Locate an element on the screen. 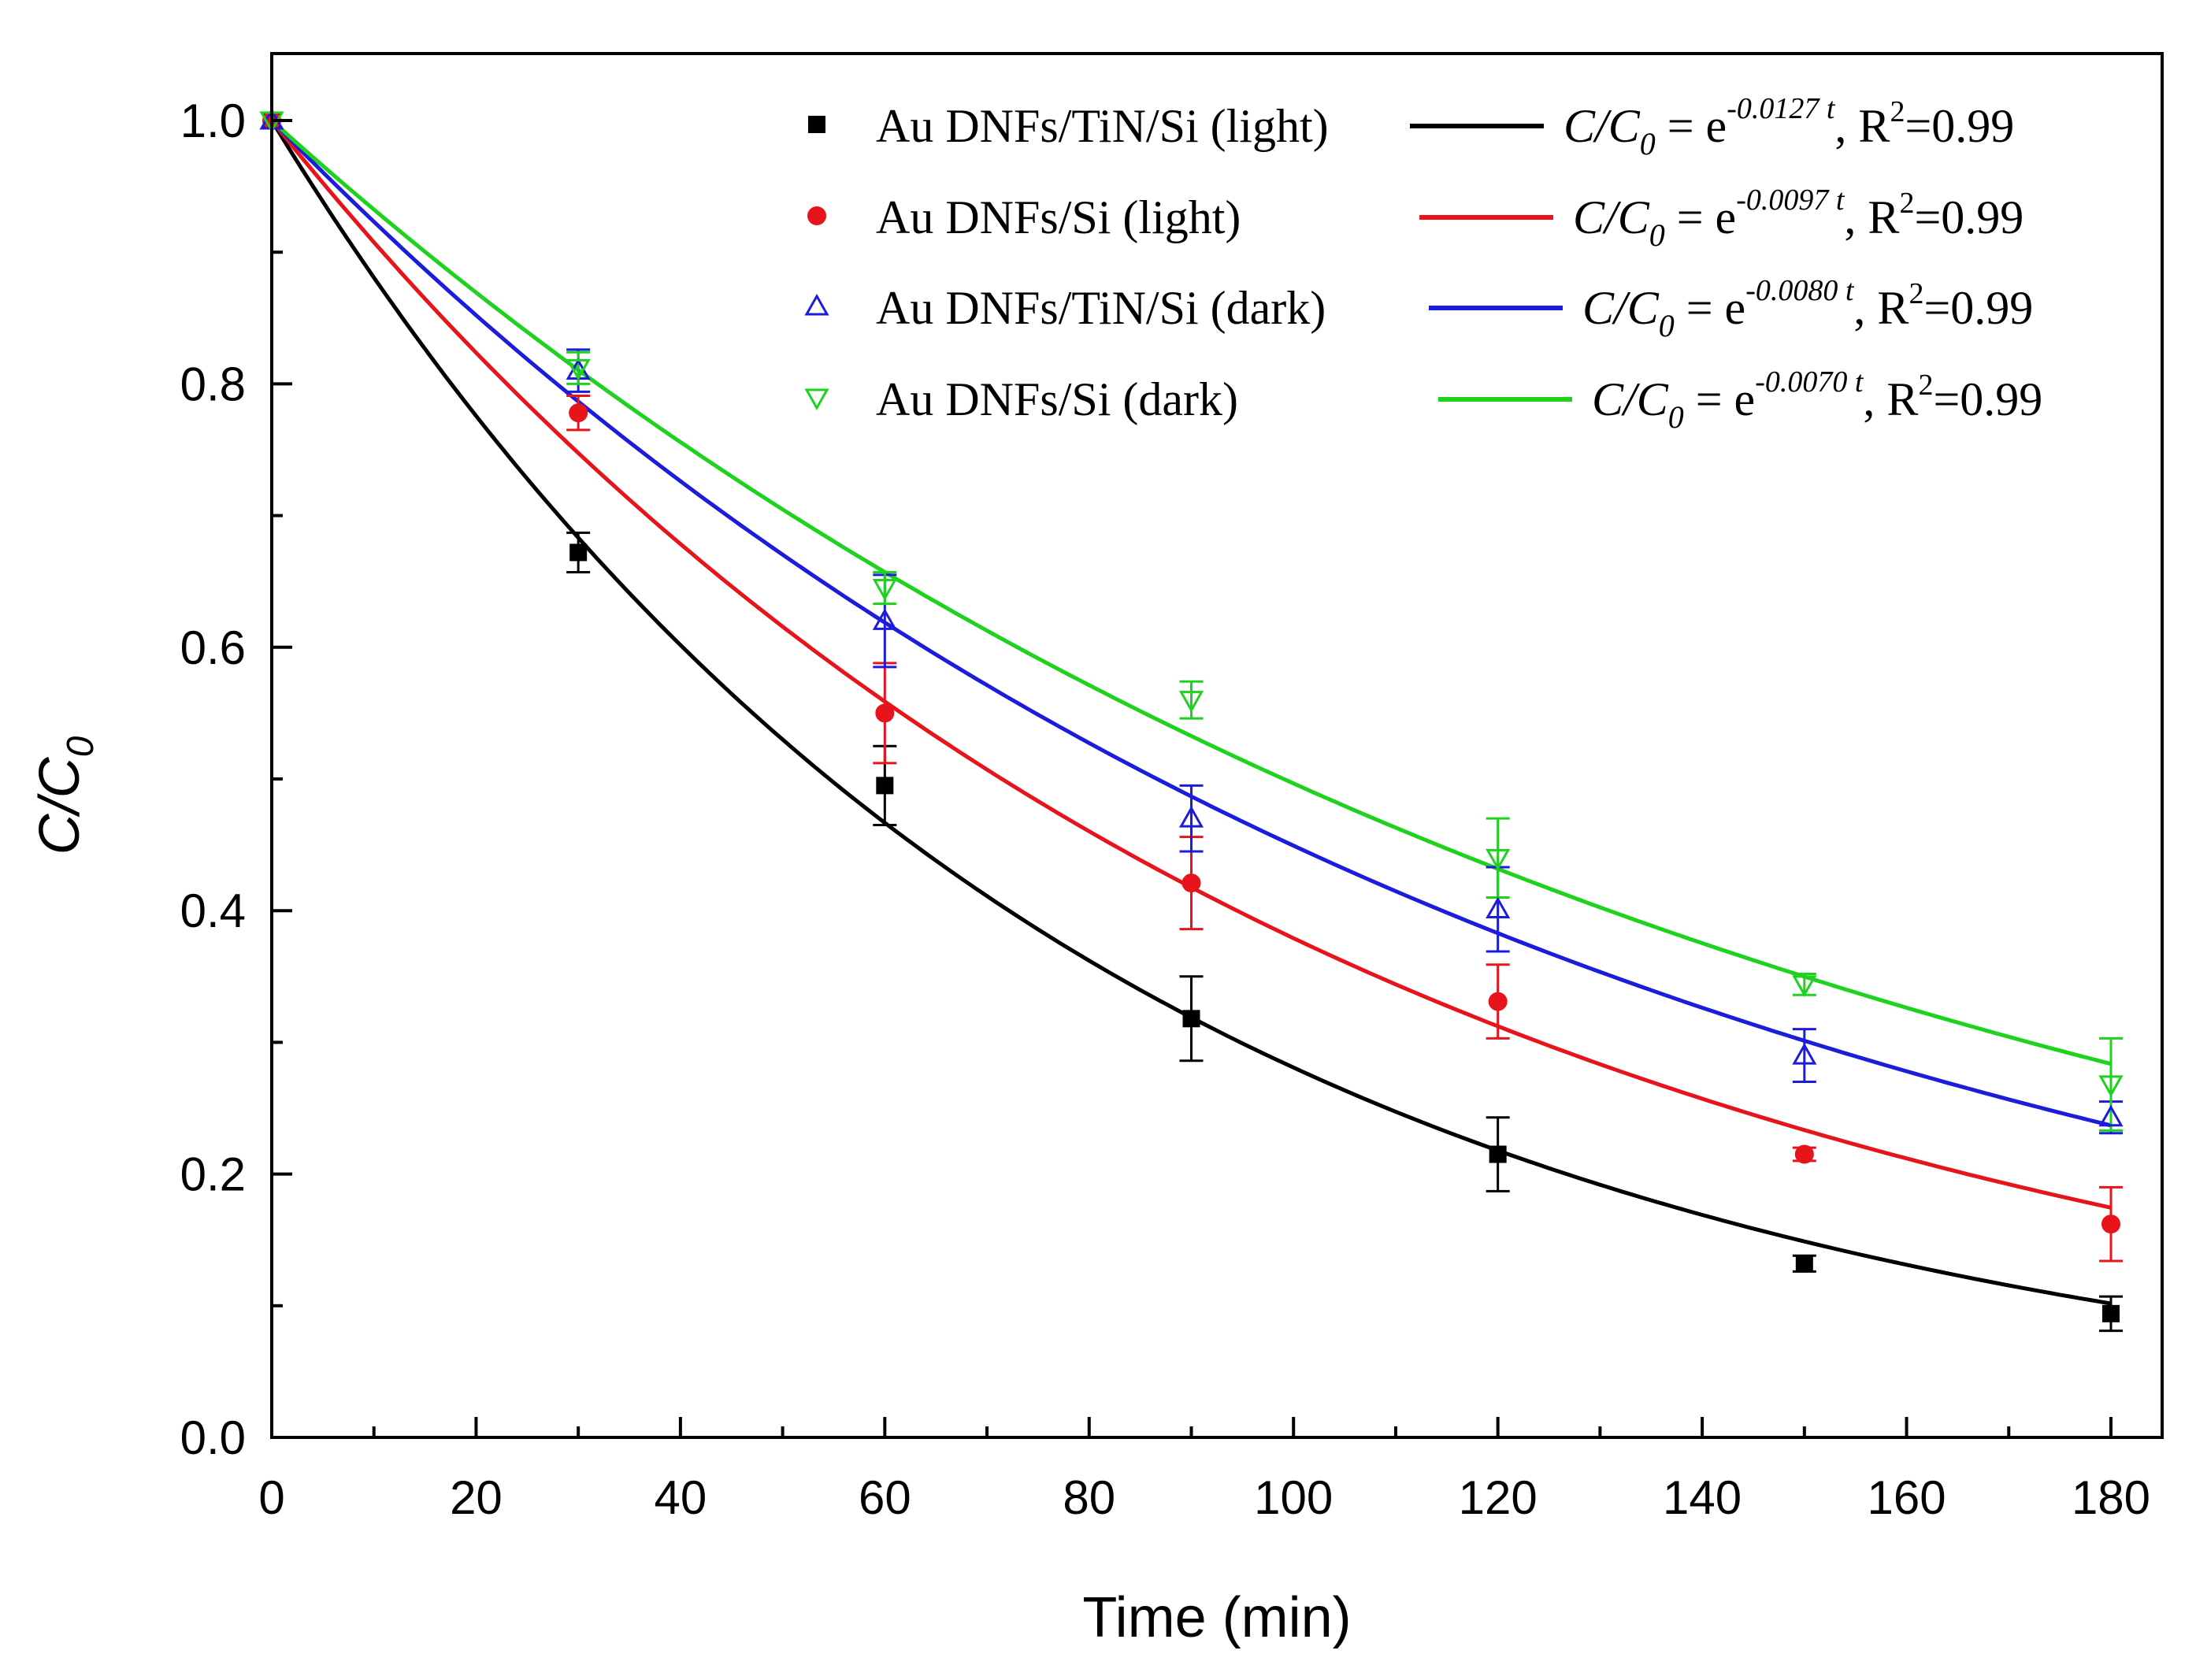 The width and height of the screenshot is (2196, 1680). fit-eq-exponent: -0.0080 t is located at coordinates (1800, 290).